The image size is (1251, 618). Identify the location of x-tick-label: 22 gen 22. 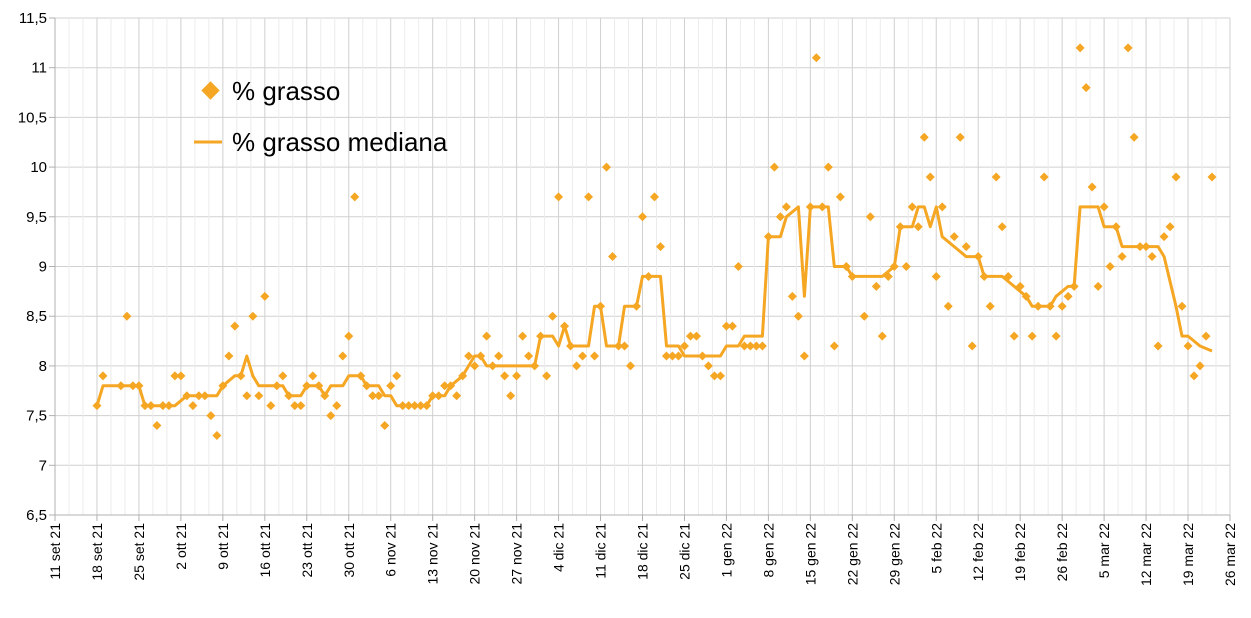
(852, 554).